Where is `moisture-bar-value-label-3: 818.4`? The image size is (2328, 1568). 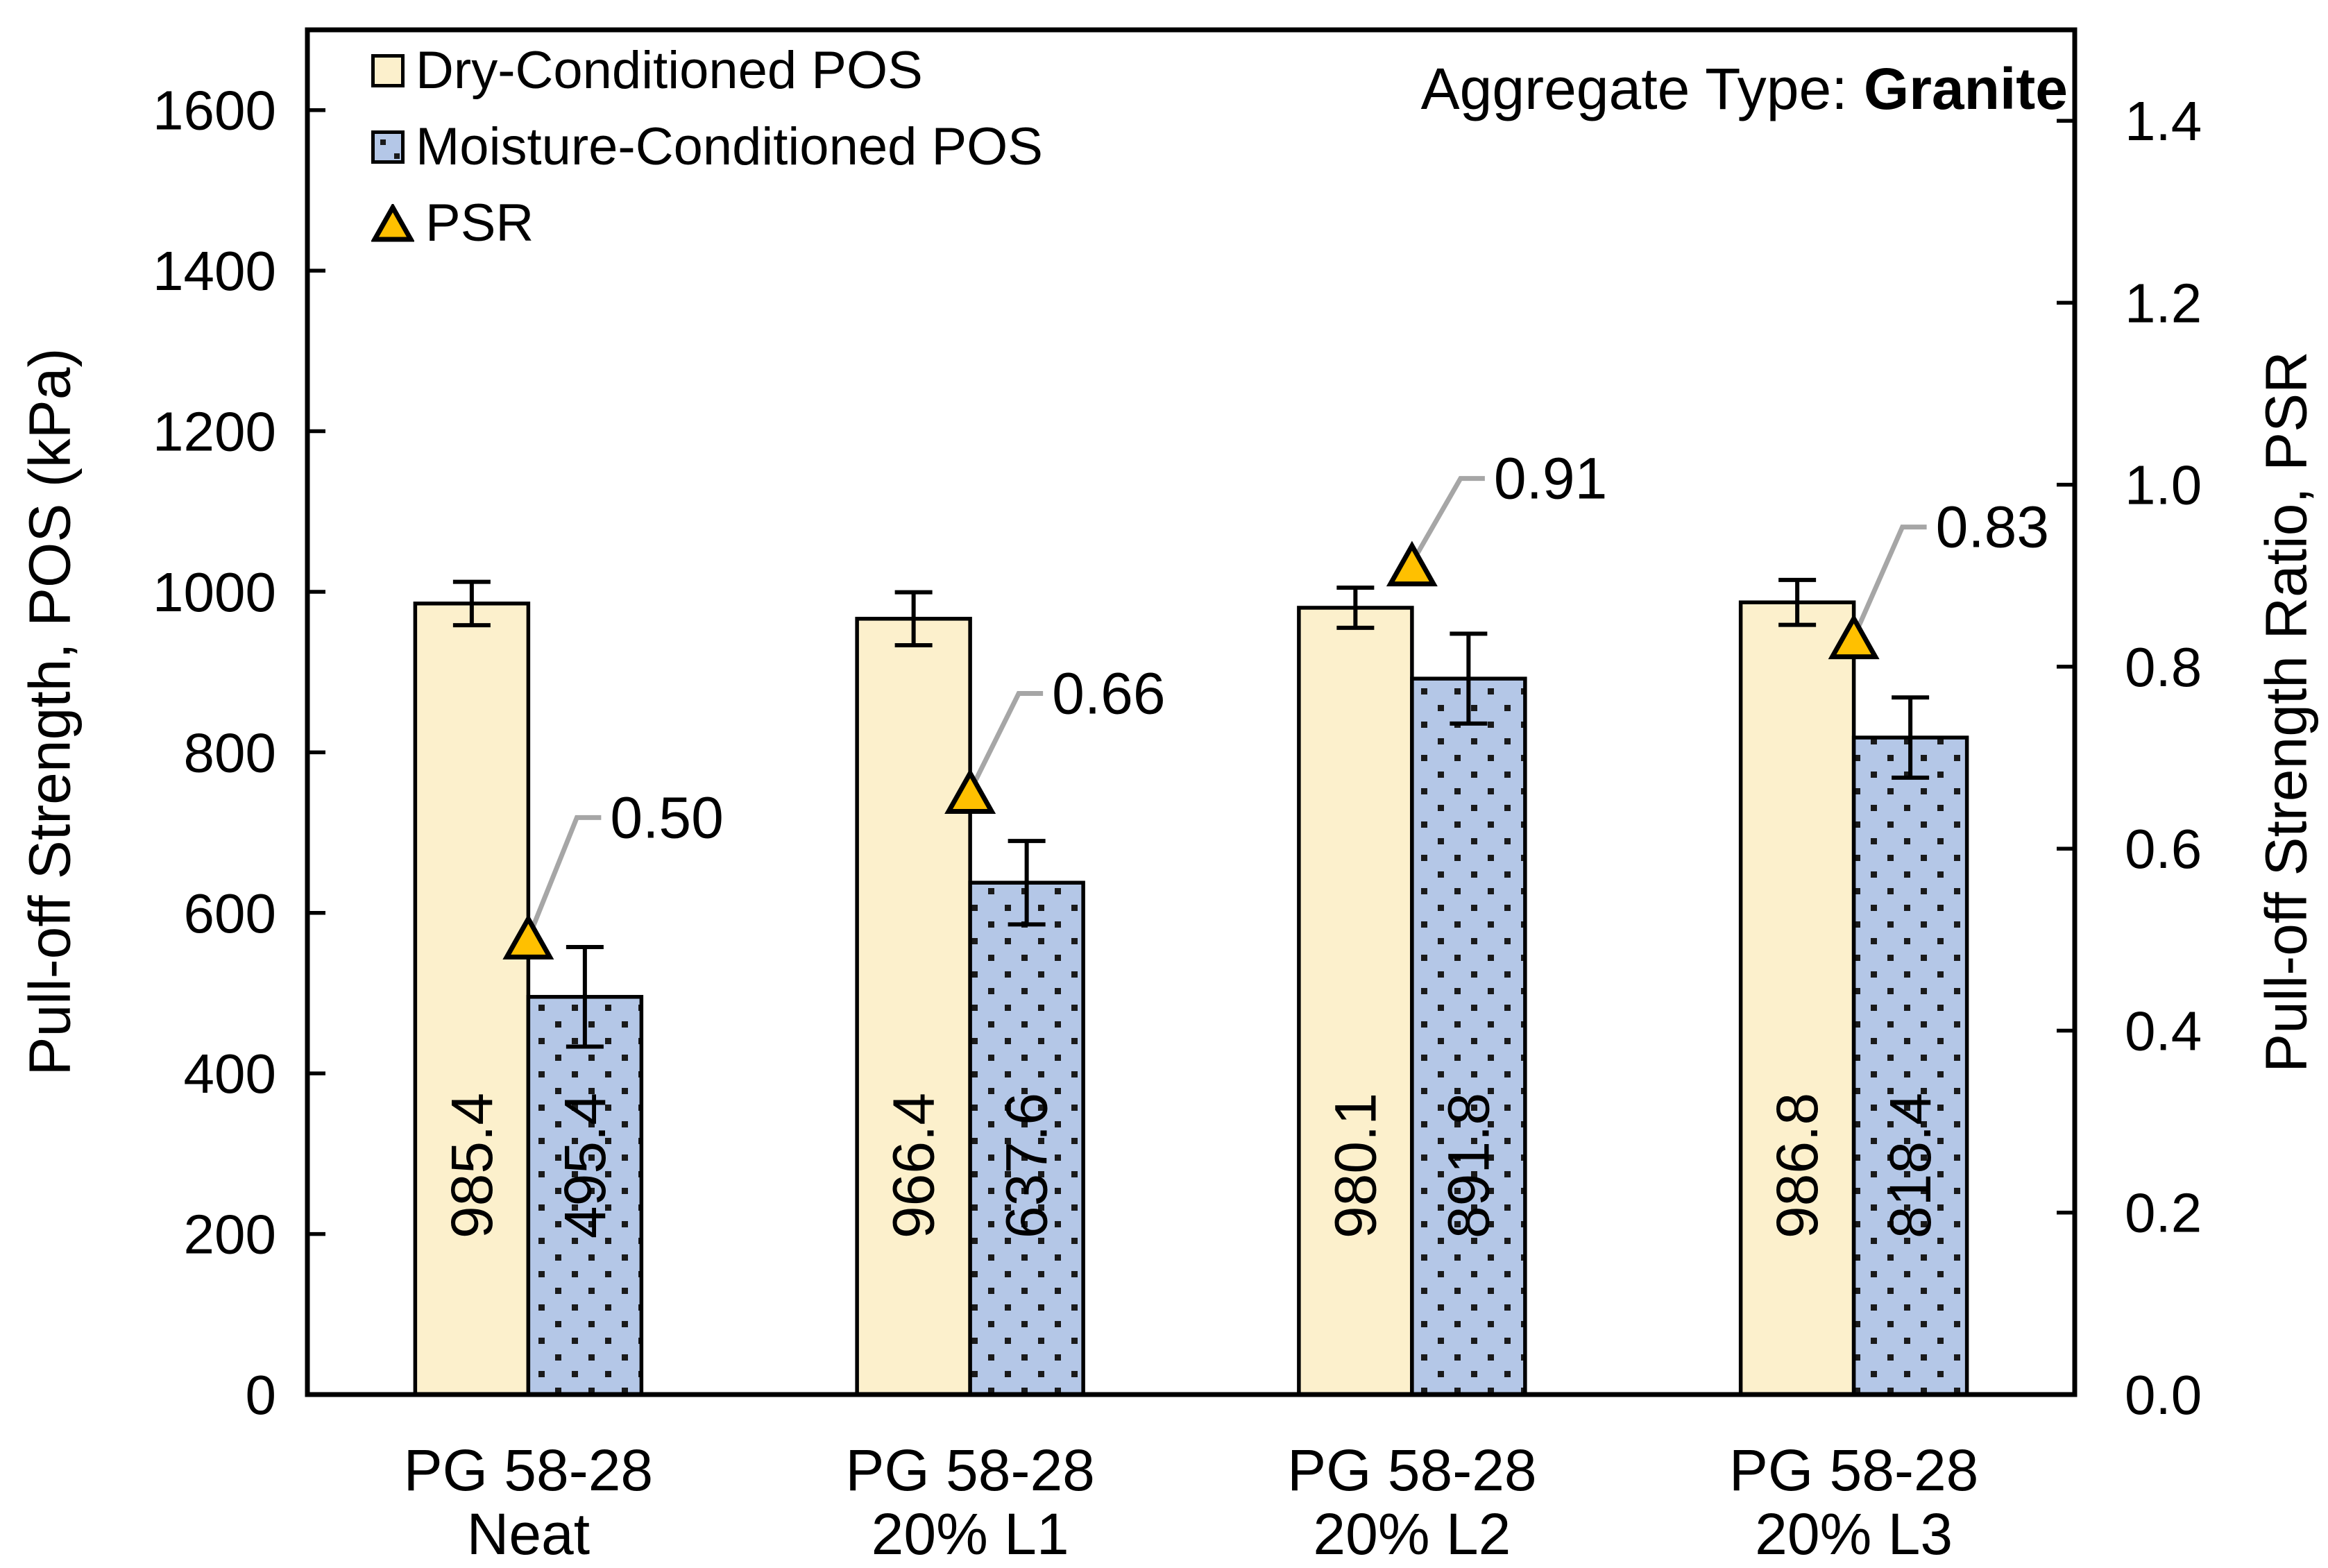 moisture-bar-value-label-3: 818.4 is located at coordinates (1910, 1165).